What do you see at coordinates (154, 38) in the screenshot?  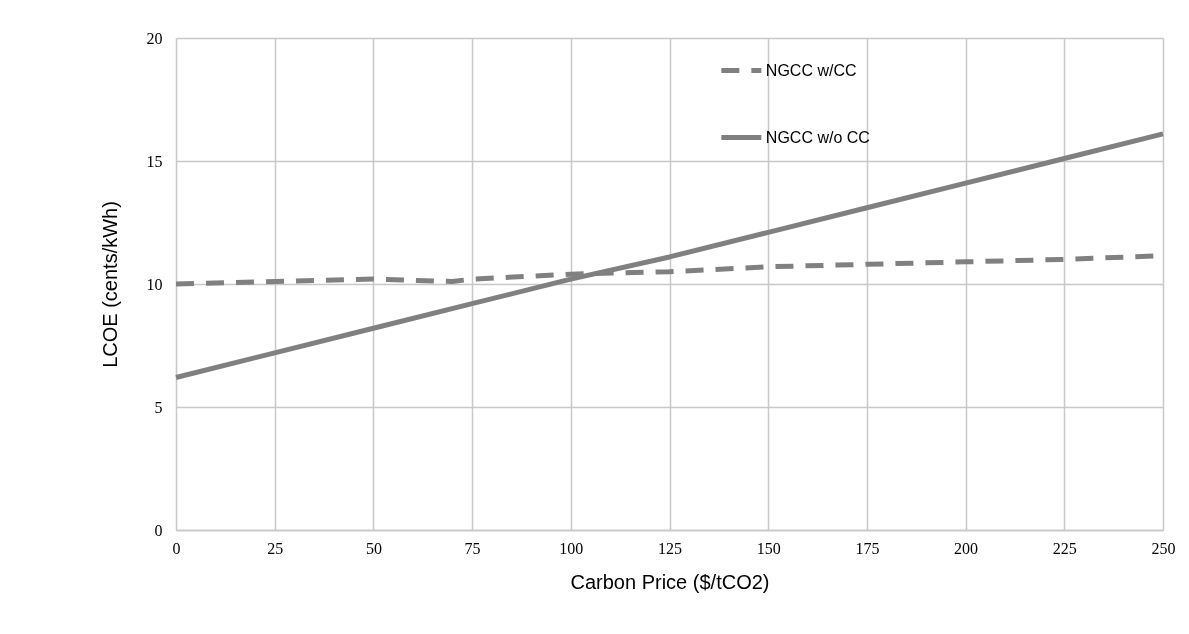 I see `y-tick-label: 20` at bounding box center [154, 38].